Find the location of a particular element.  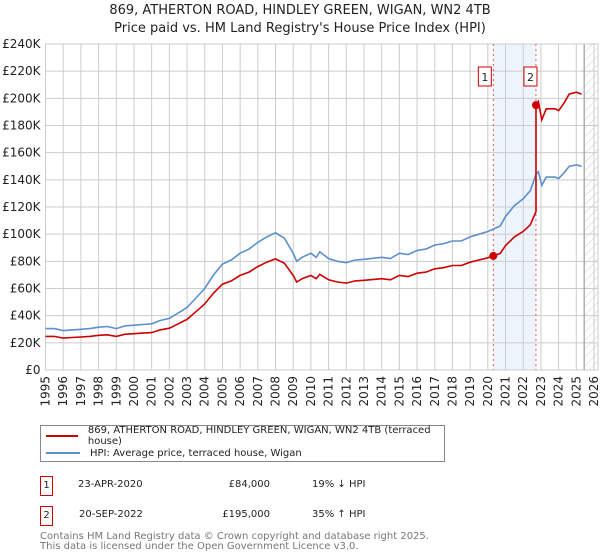

x-tick-label: 2003 is located at coordinates (187, 391).